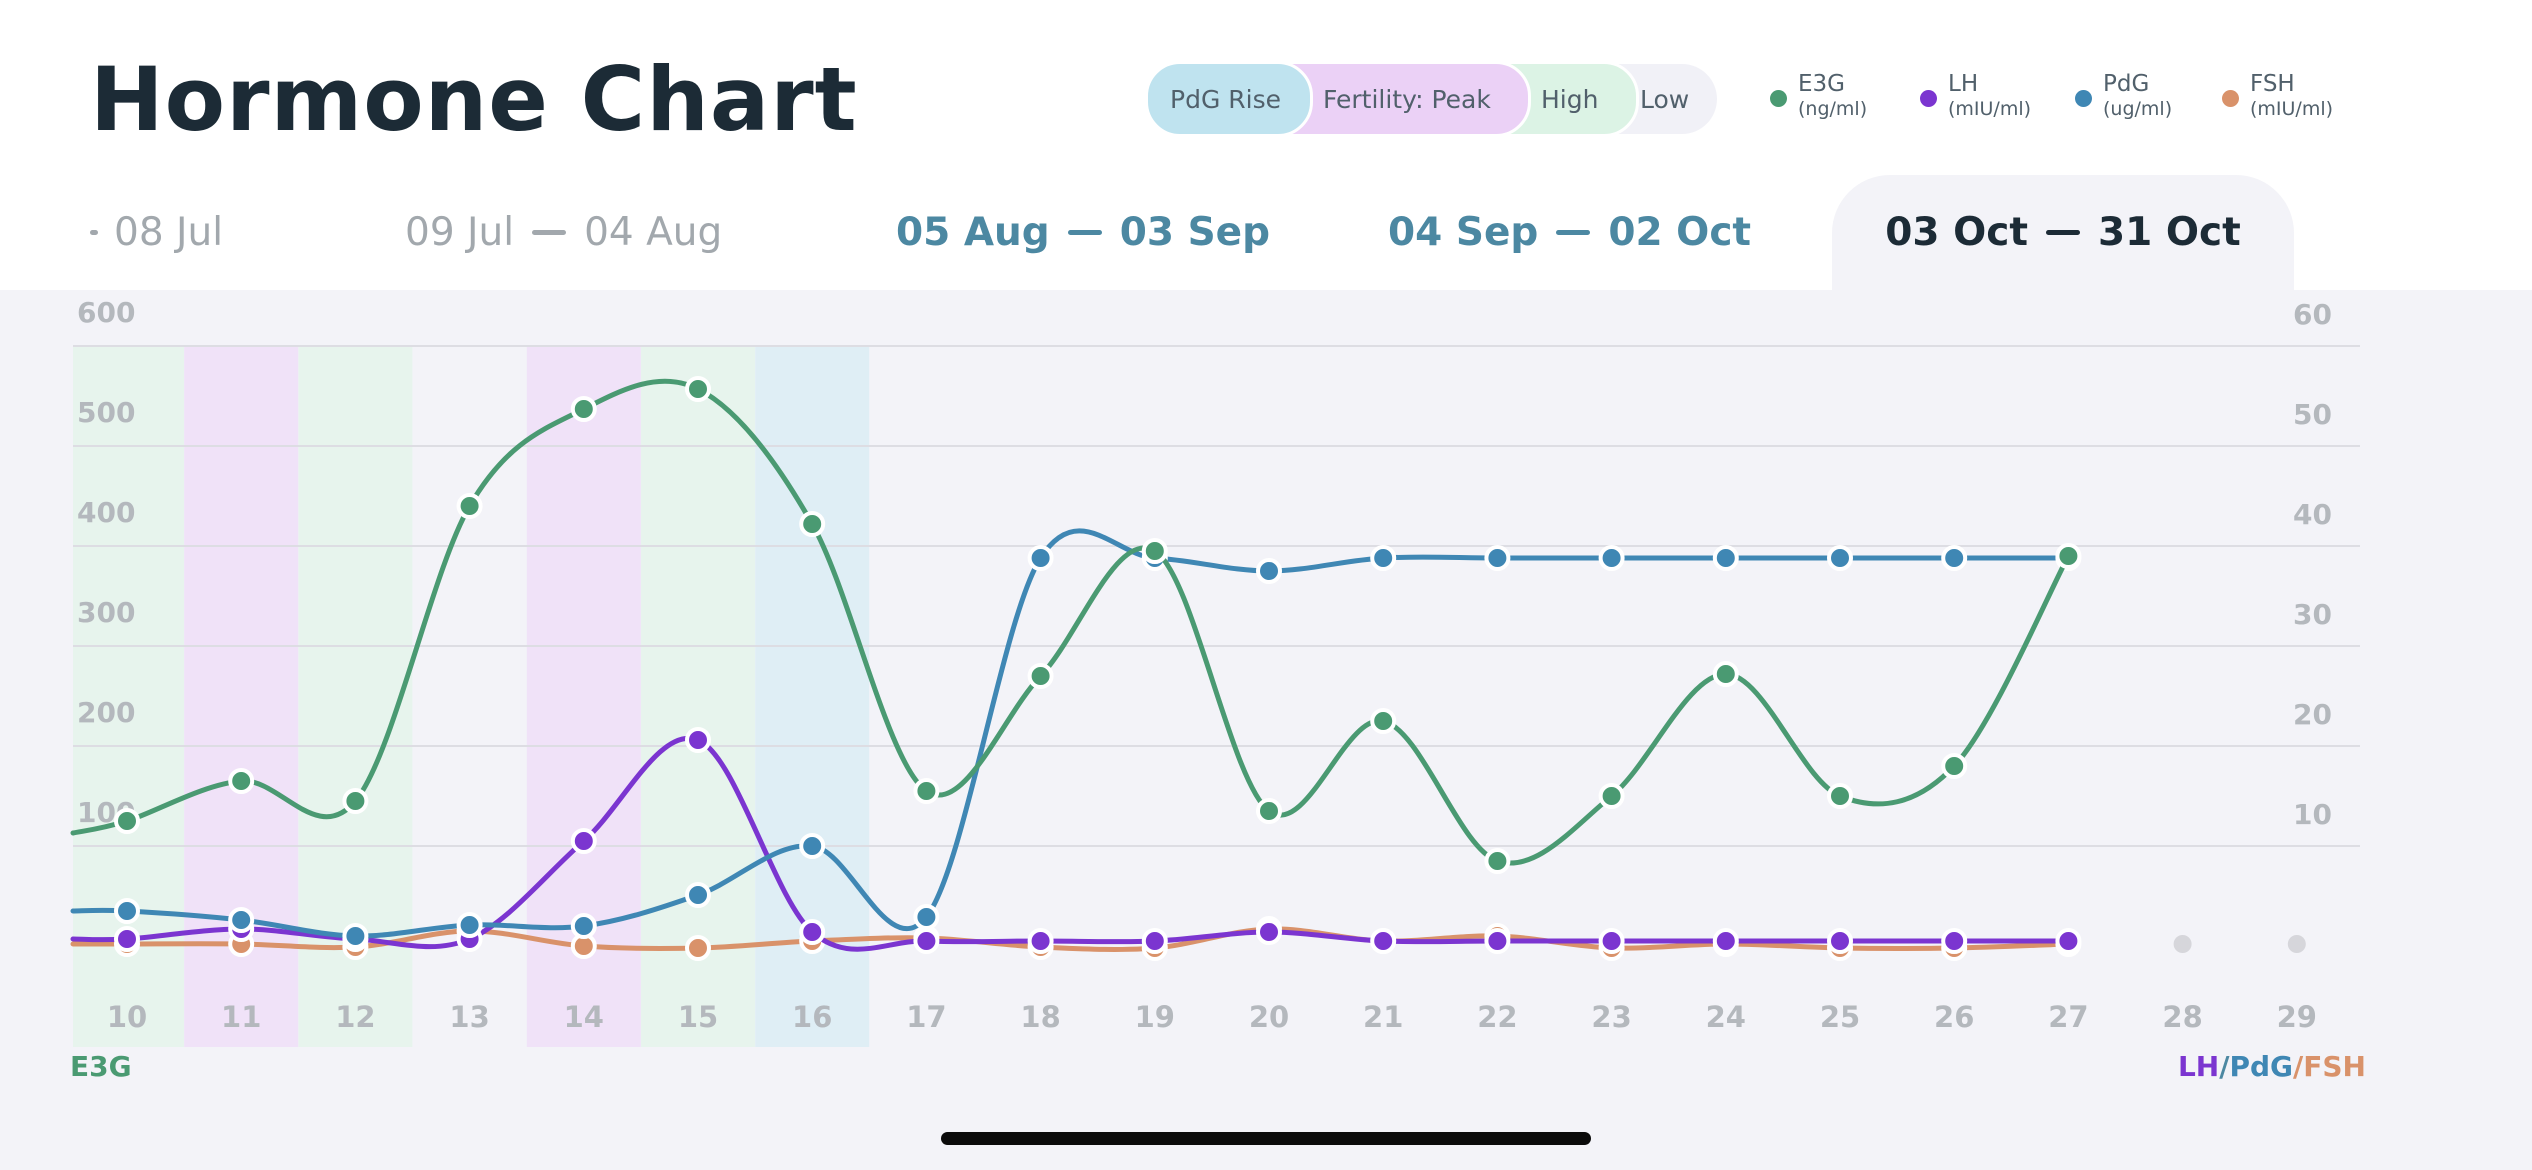 The width and height of the screenshot is (2532, 1170). I want to click on phase-pdg-rise-label: PdG Rise, so click(1225, 99).